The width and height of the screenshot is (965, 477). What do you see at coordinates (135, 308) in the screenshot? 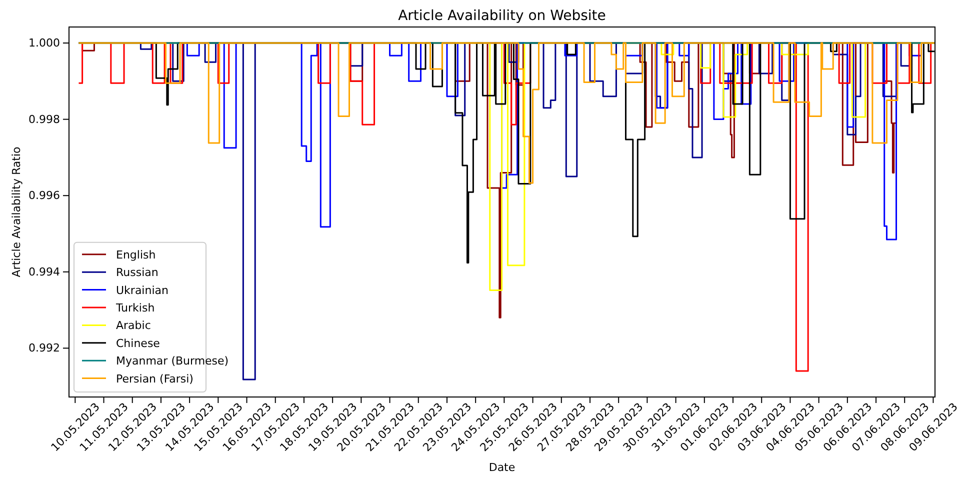
I see `legend-label: Turkish` at bounding box center [135, 308].